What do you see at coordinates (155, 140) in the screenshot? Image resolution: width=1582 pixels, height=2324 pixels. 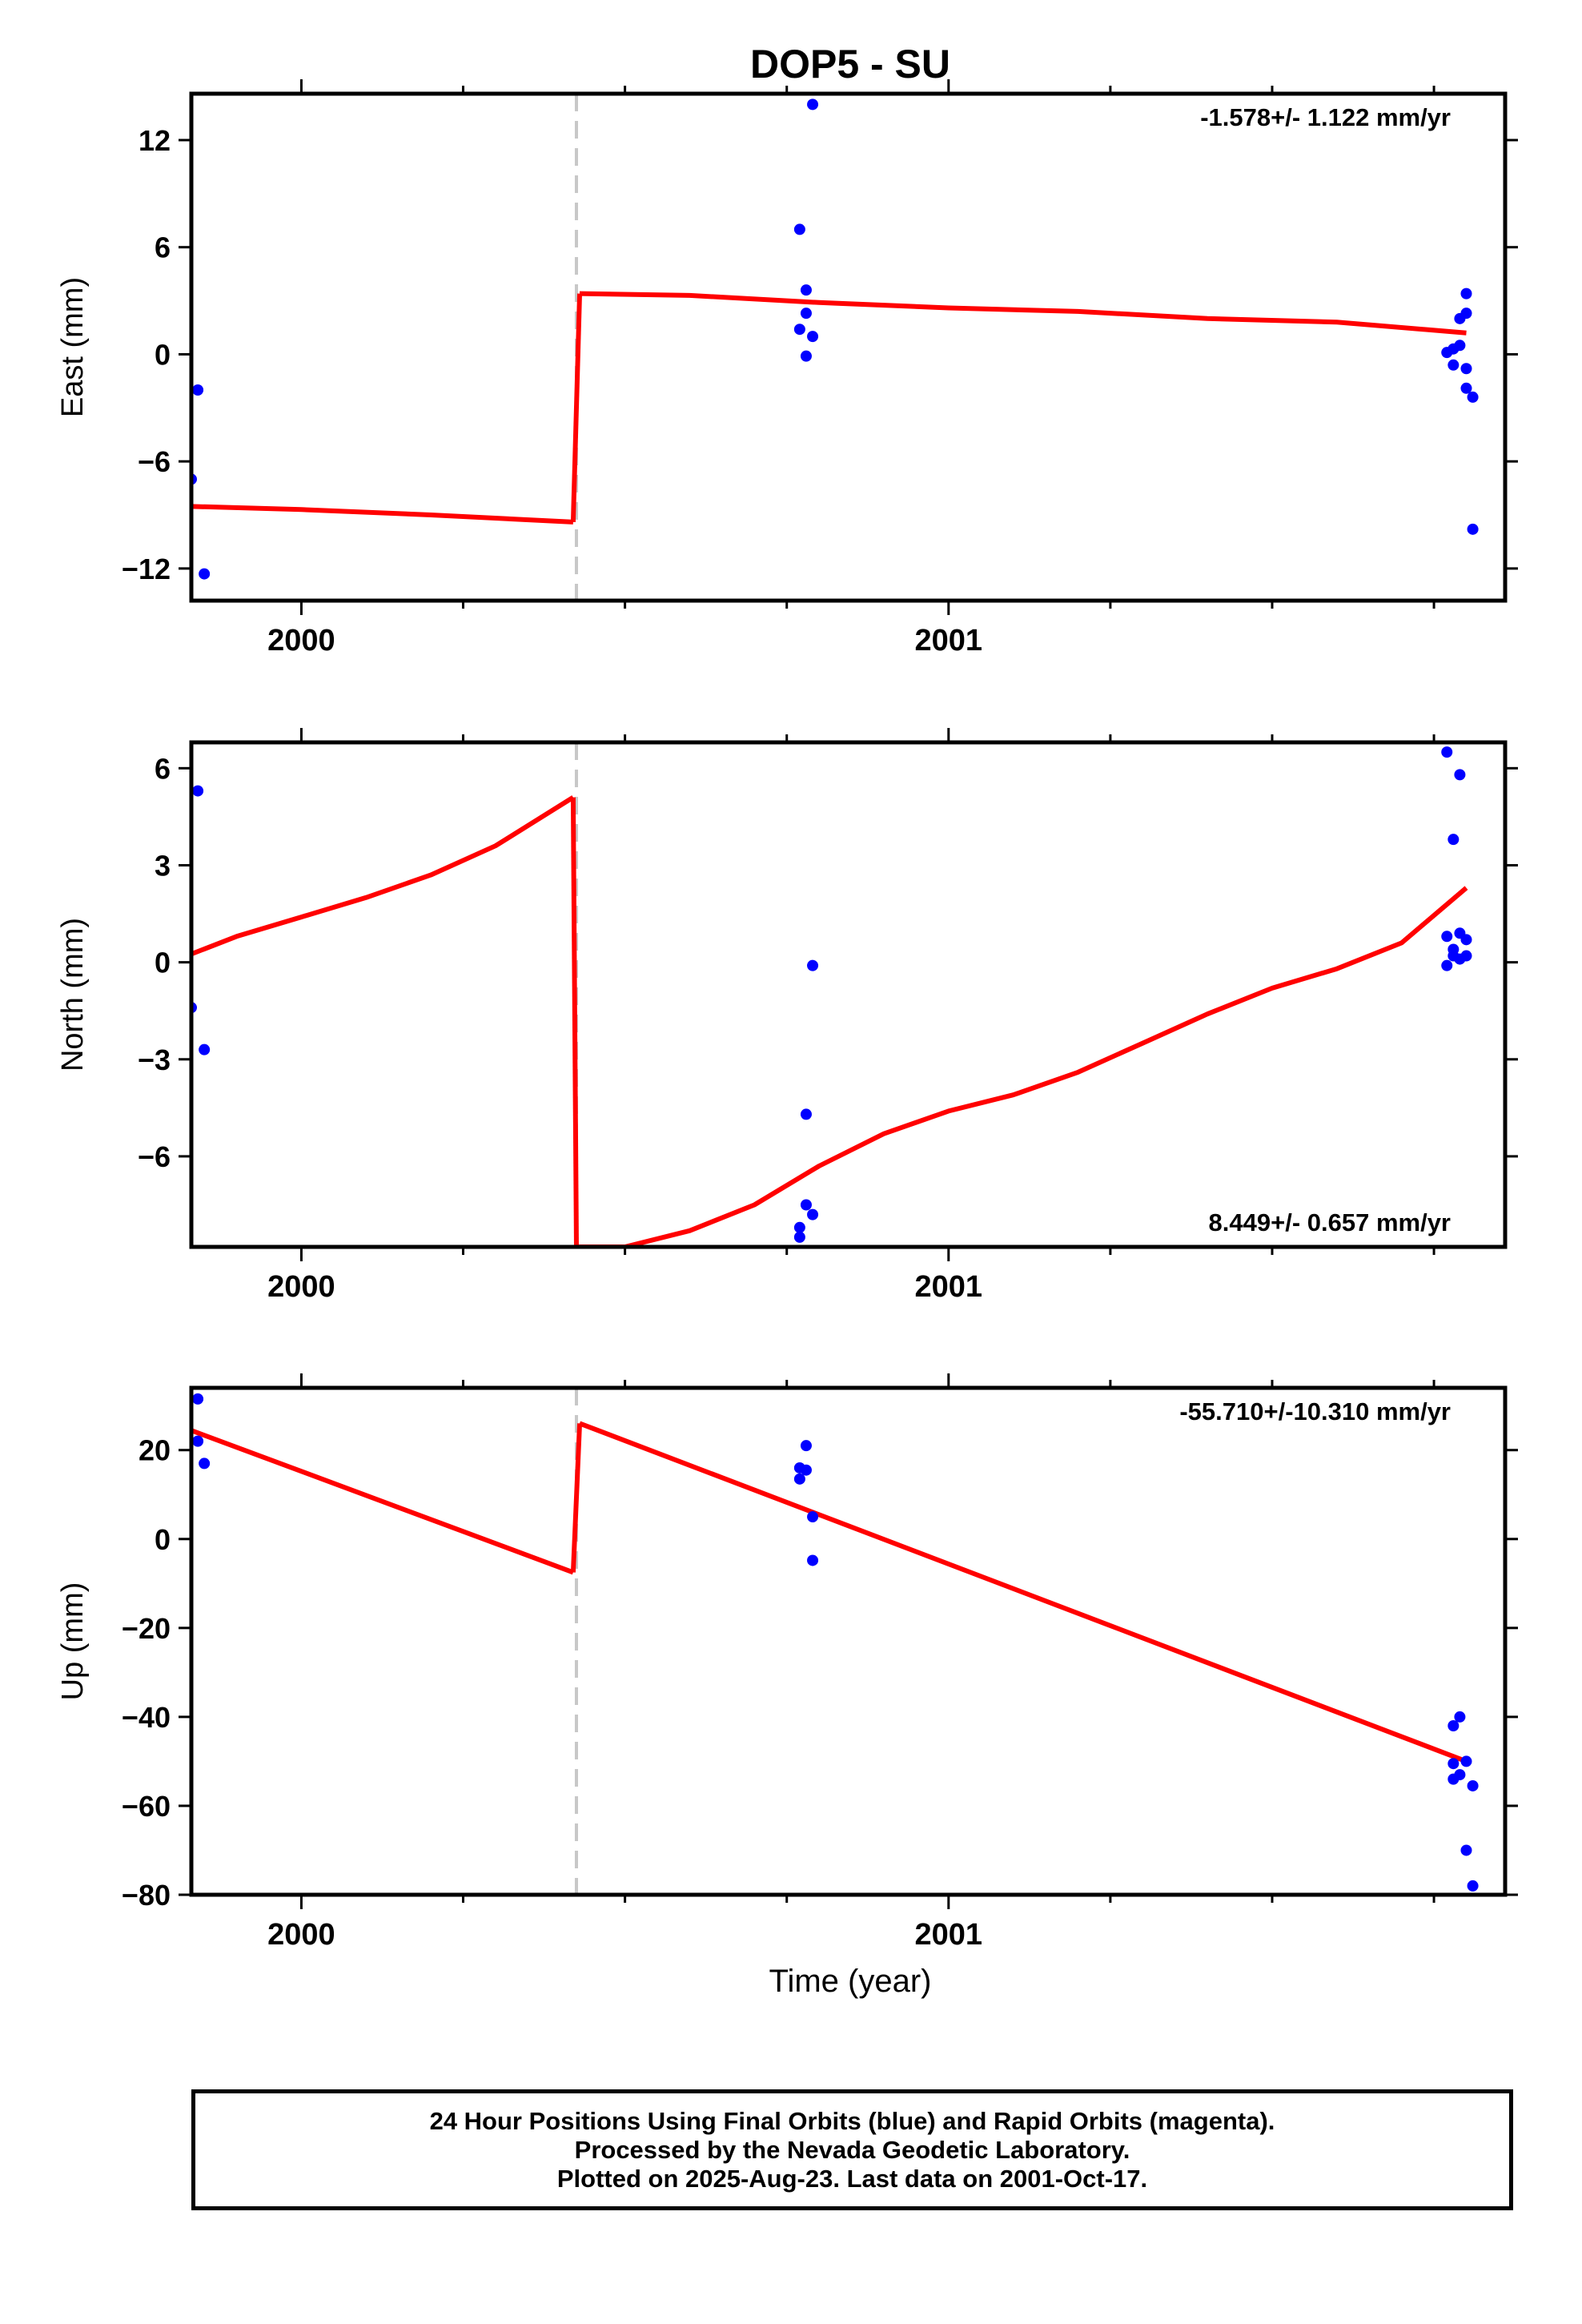 I see `east-y-tick-label: 12` at bounding box center [155, 140].